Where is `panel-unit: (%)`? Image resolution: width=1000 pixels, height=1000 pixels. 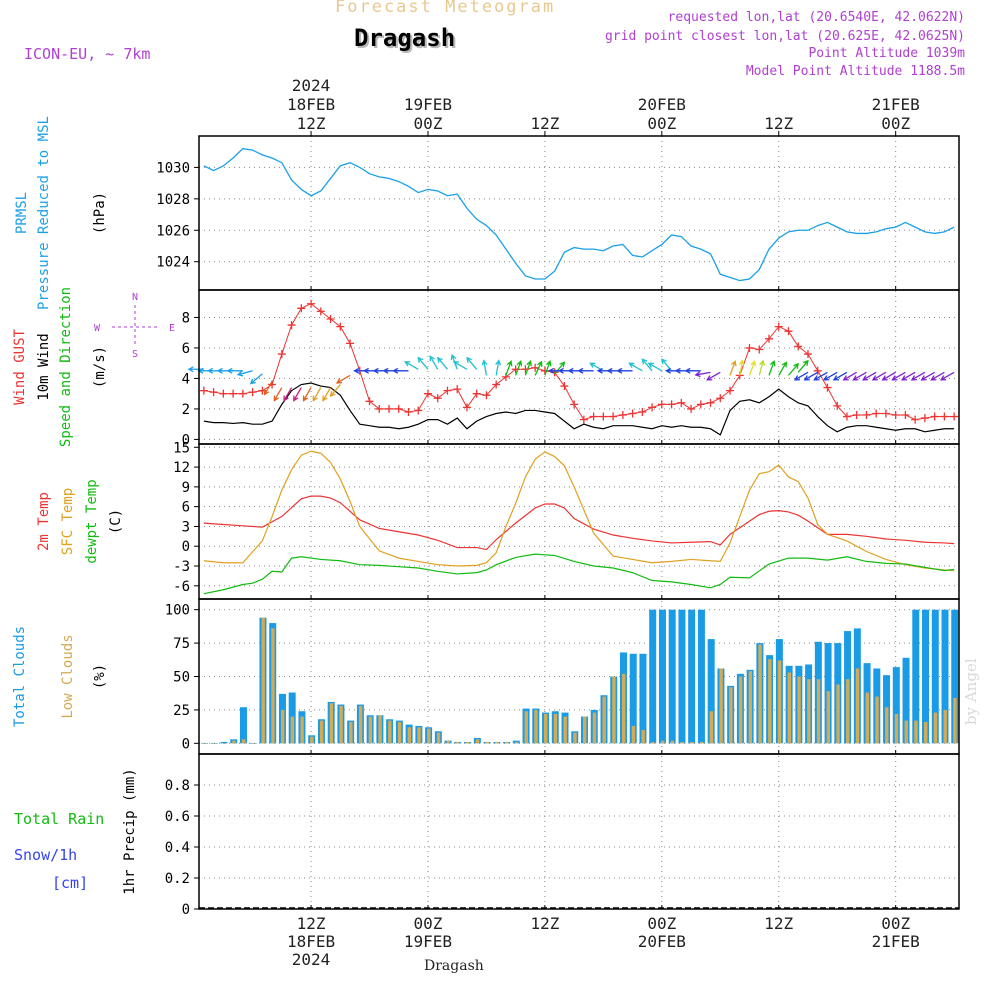
panel-unit: (%) is located at coordinates (100, 676).